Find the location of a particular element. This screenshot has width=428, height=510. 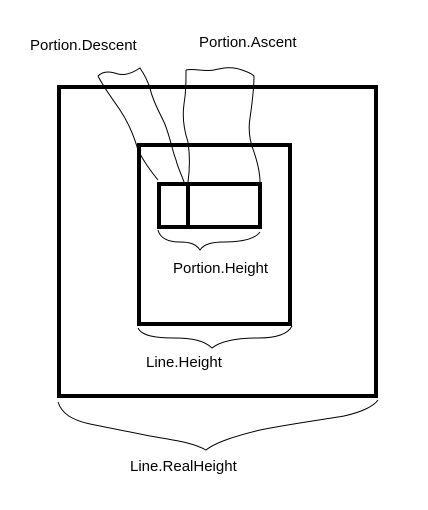

portion-descent-label: Portion.Descent is located at coordinates (84, 45).